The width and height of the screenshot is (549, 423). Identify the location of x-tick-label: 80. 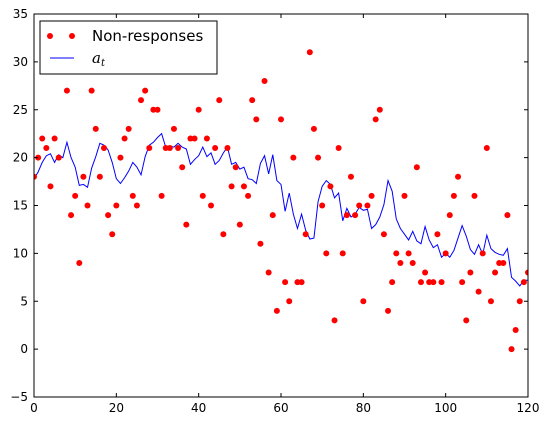
(363, 408).